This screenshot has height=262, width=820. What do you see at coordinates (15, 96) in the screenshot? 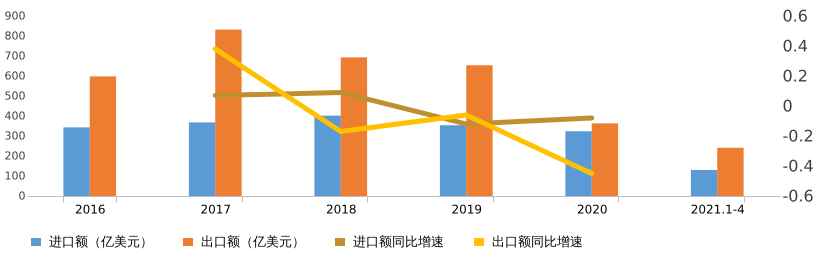
I see `y-tick-label: 500` at bounding box center [15, 96].